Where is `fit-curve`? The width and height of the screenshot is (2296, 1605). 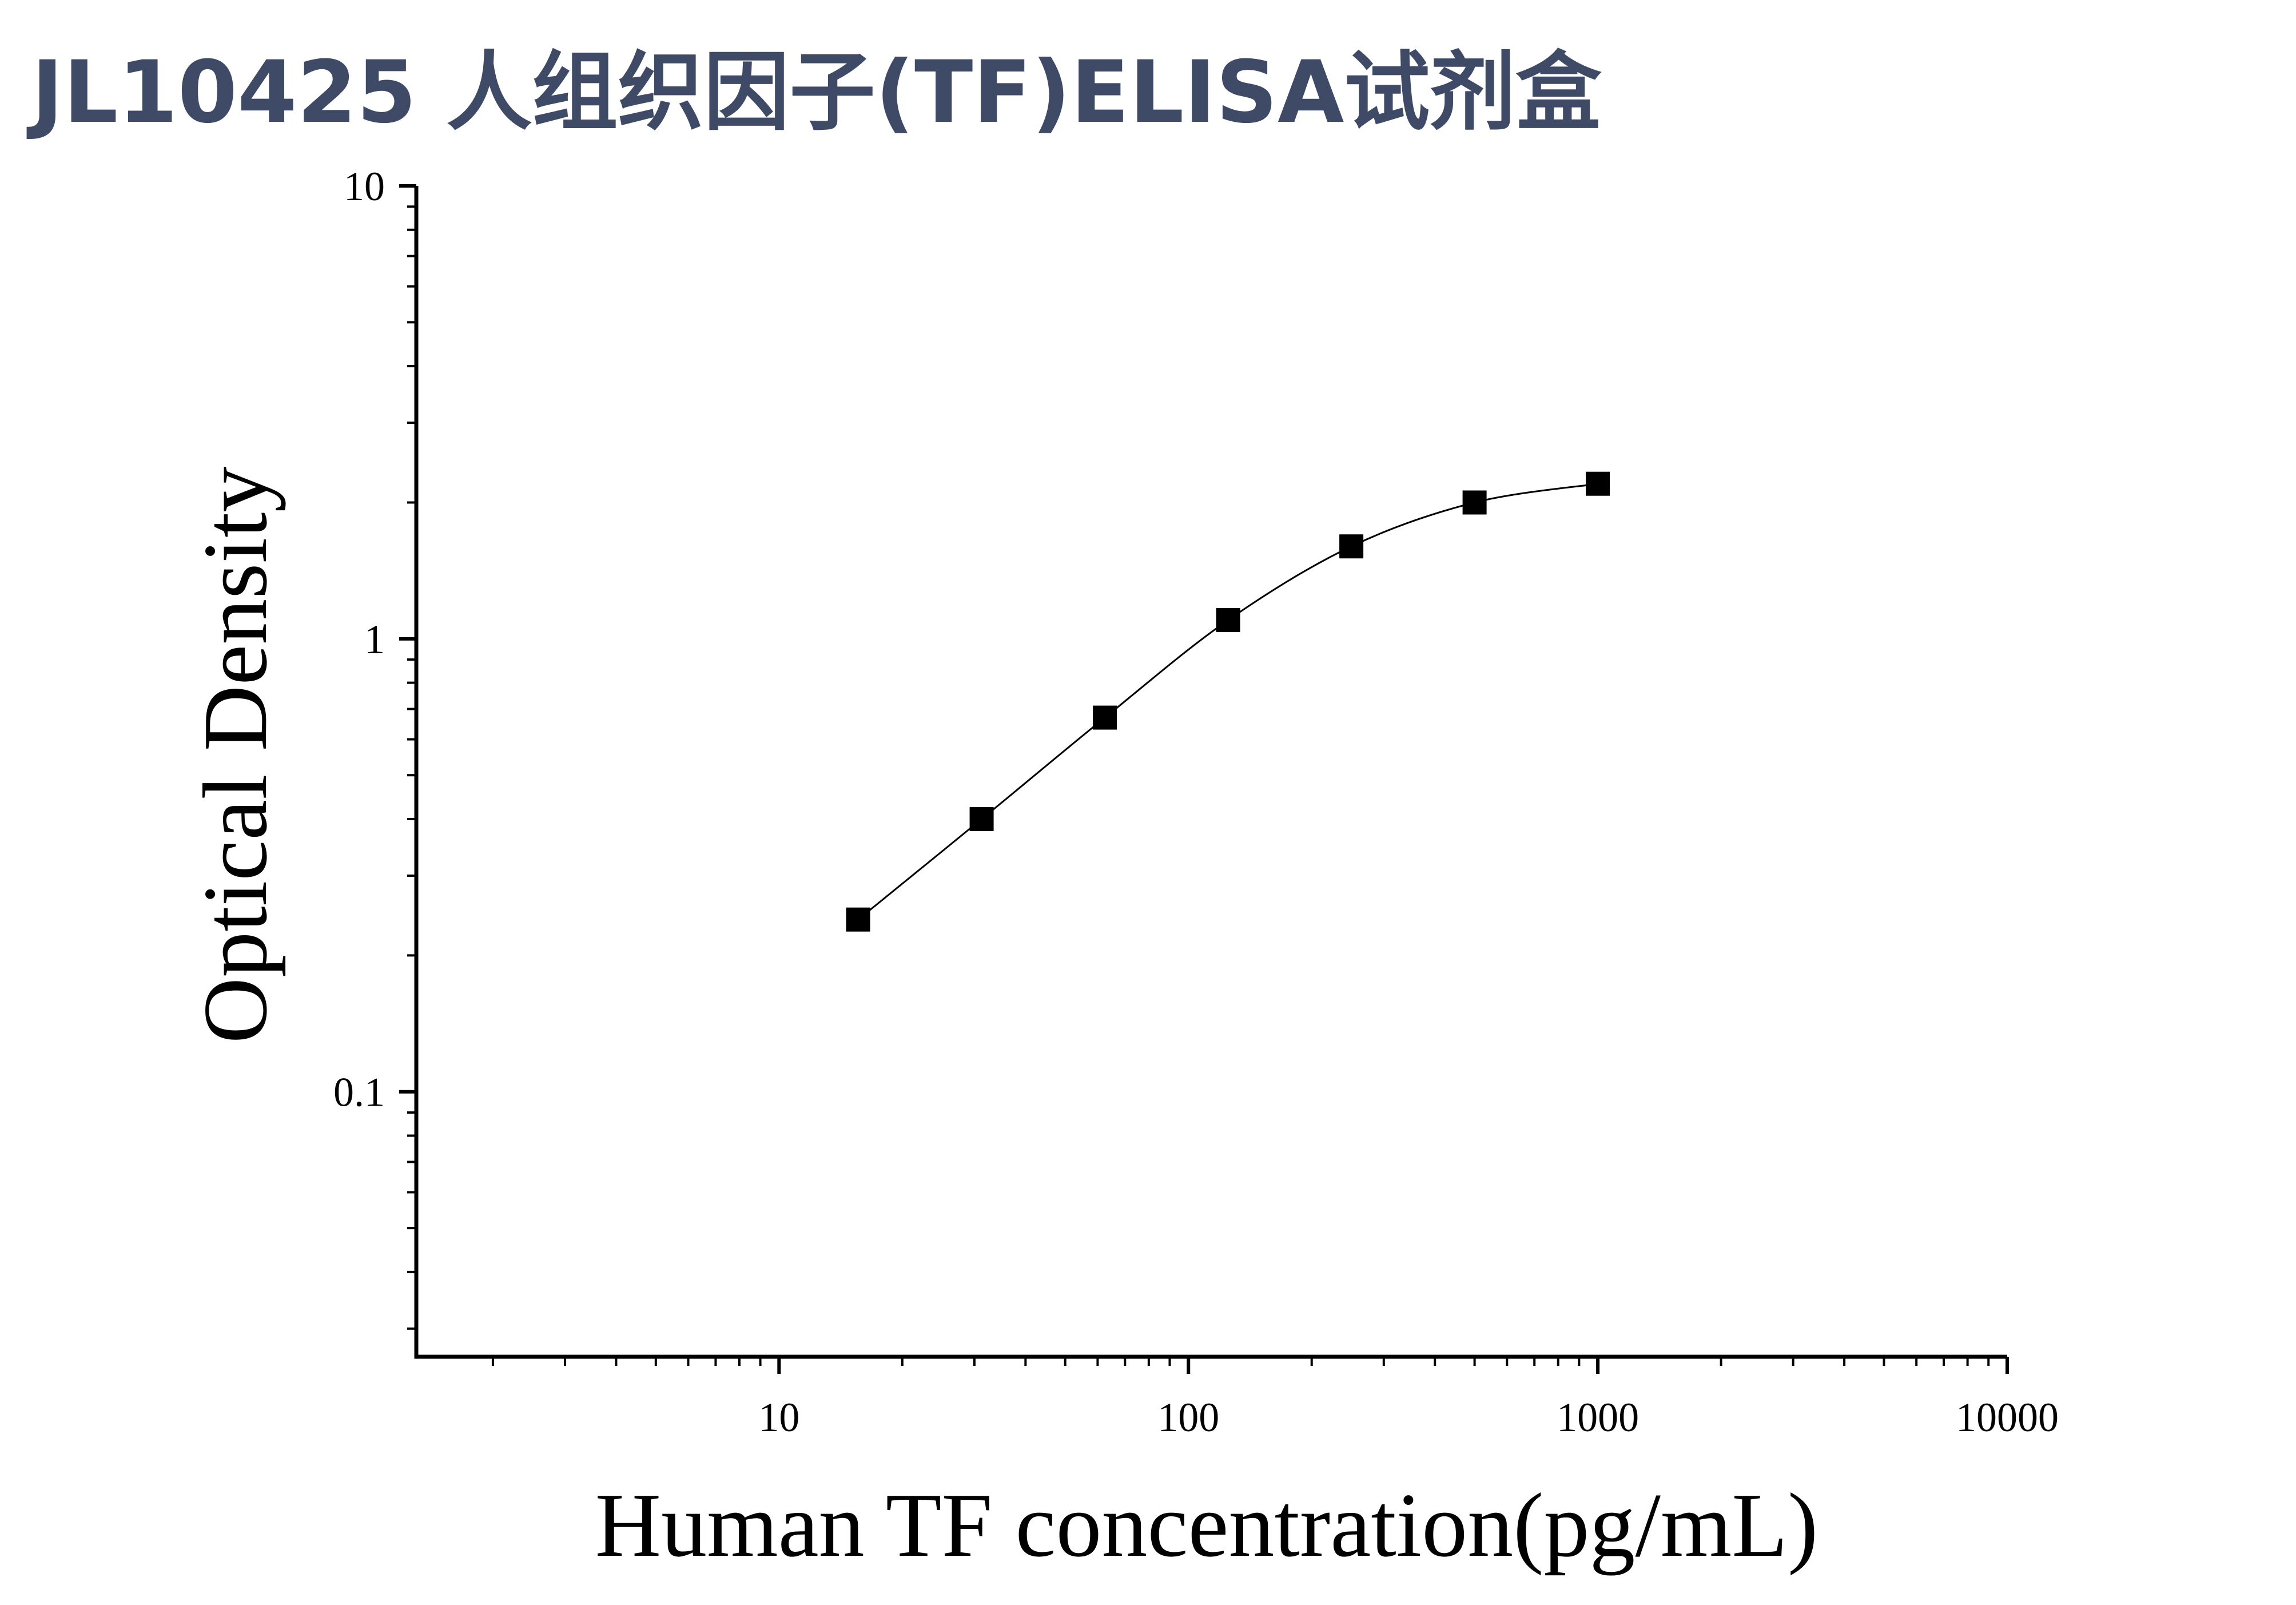 fit-curve is located at coordinates (1227, 701).